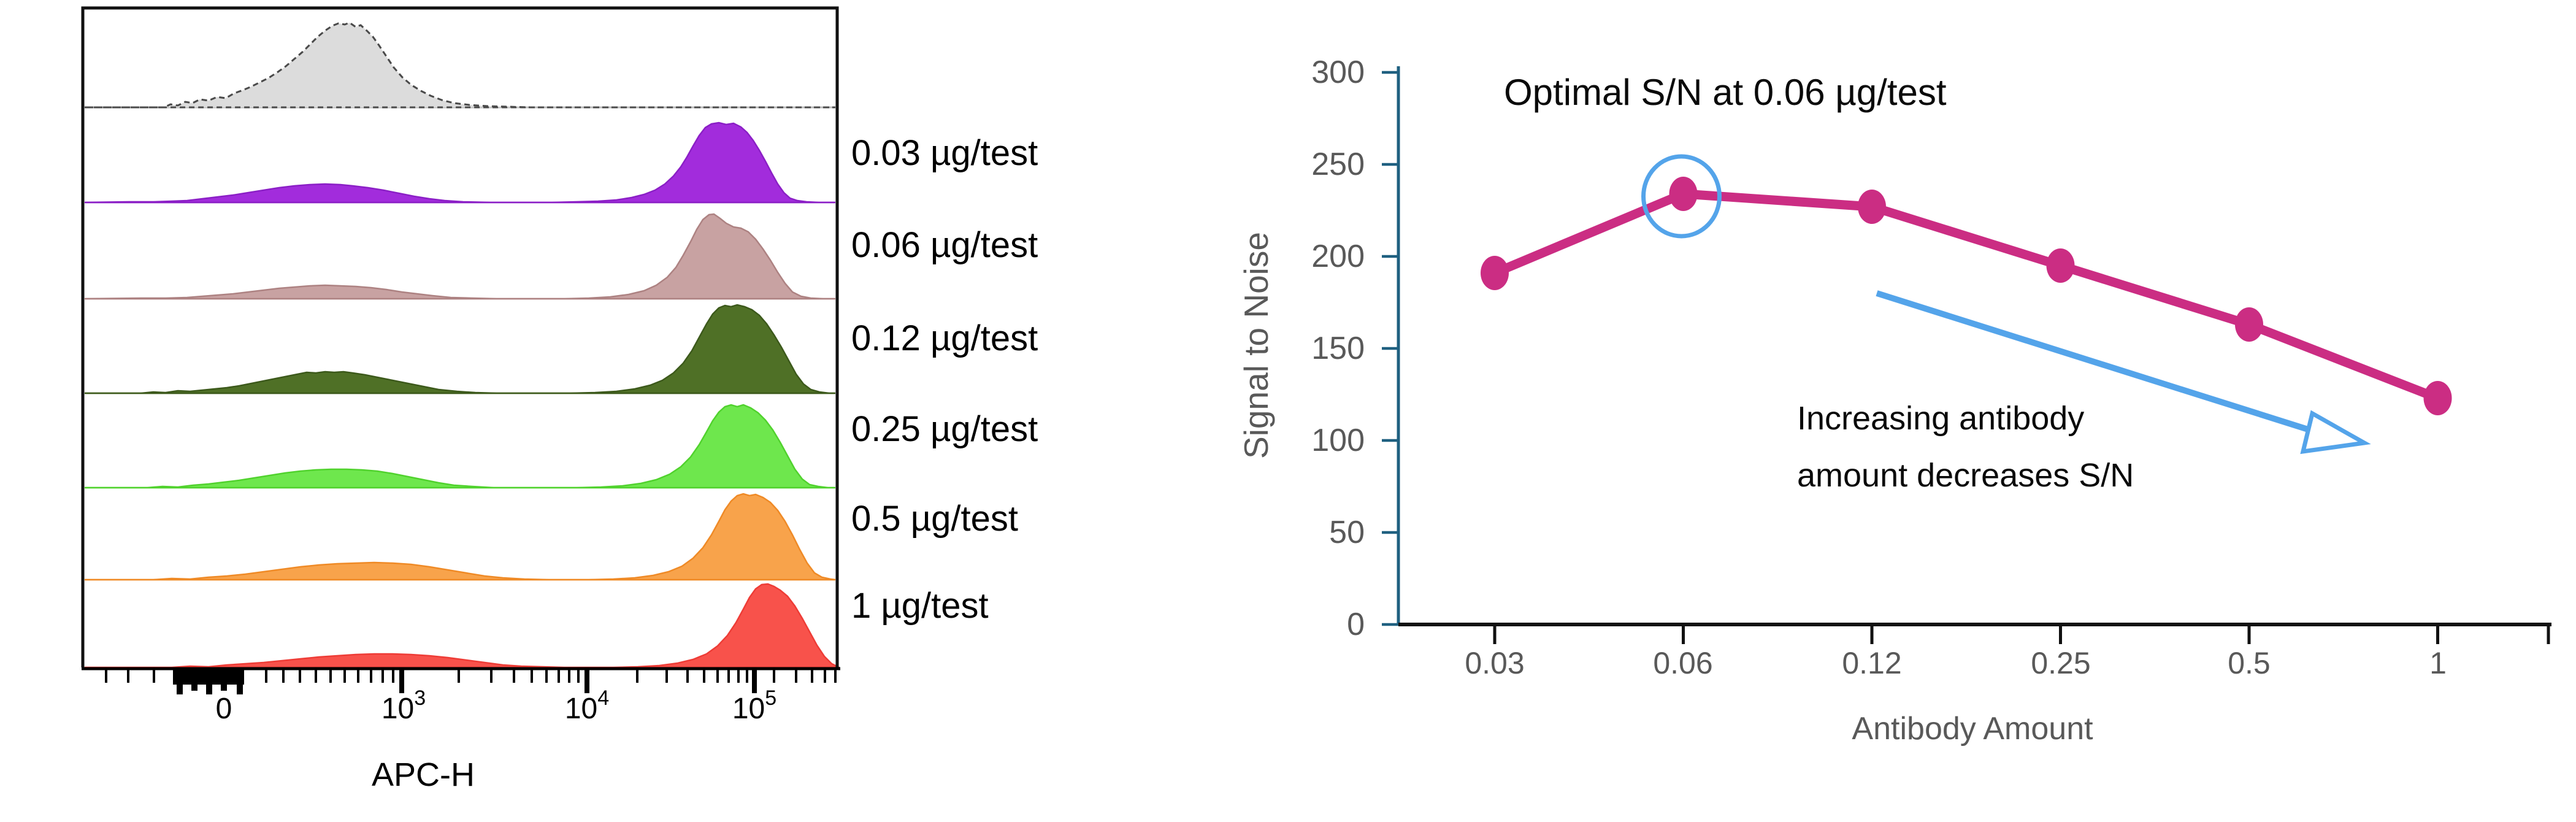  I want to click on y-tick-200: 200, so click(1338, 256).